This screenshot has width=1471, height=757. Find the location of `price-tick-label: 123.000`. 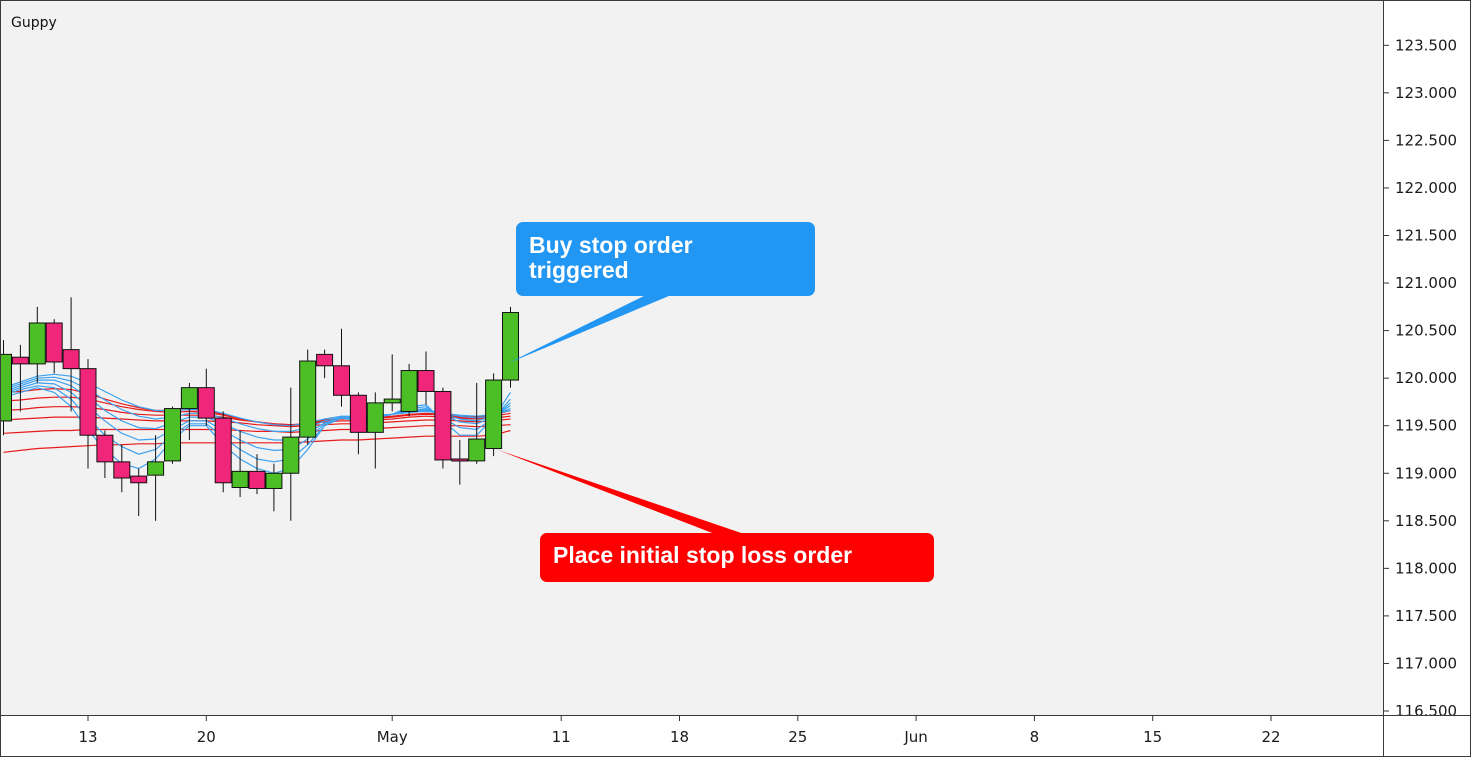

price-tick-label: 123.000 is located at coordinates (1426, 93).